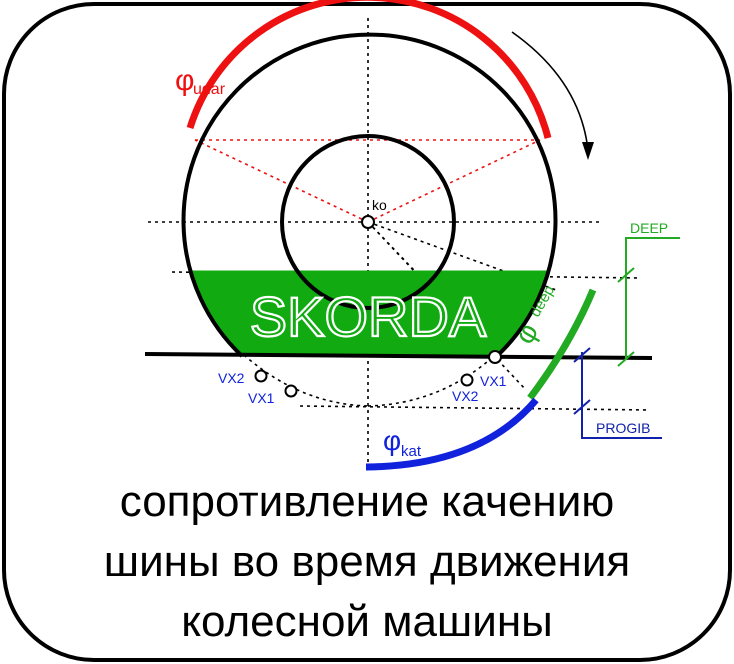 Image resolution: width=734 pixels, height=664 pixels. Describe the element at coordinates (552, 95) in the screenshot. I see `rotation-arrow` at that location.